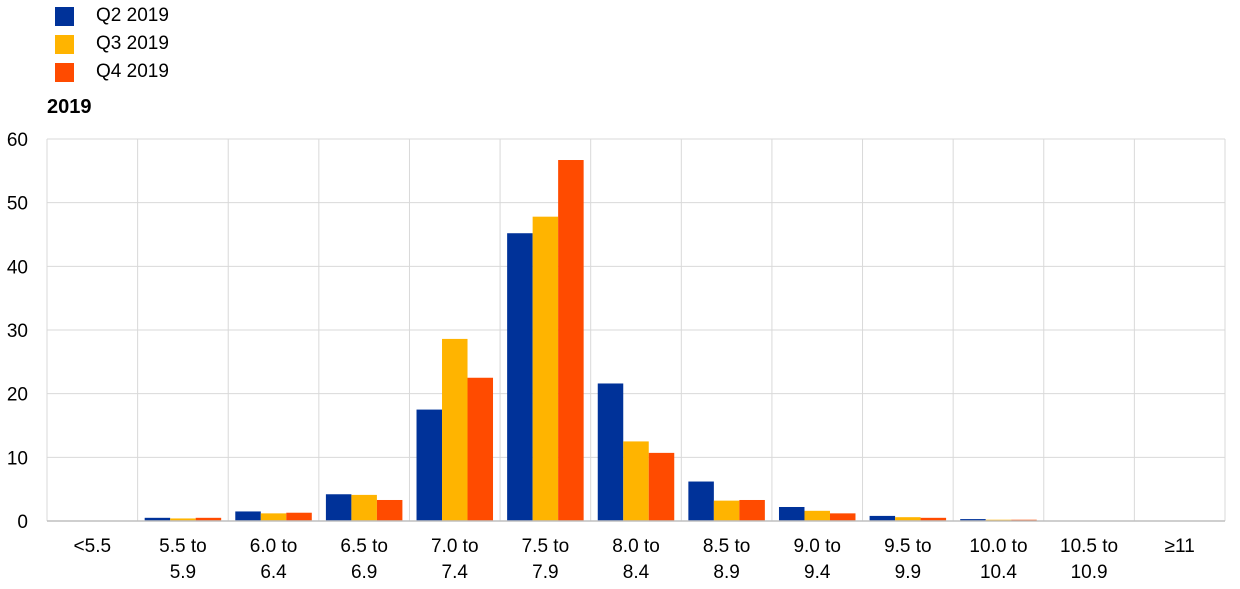 The width and height of the screenshot is (1240, 589). I want to click on x-tick-label: 9.5 to, so click(908, 546).